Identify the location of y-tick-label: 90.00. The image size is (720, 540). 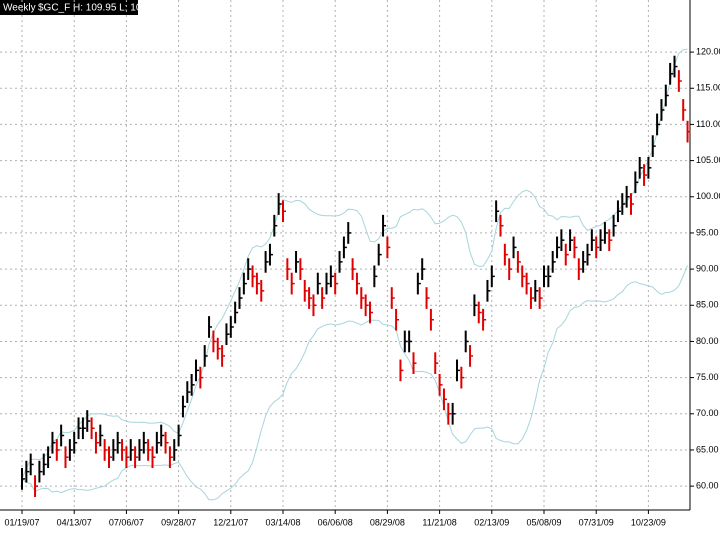
(707, 268).